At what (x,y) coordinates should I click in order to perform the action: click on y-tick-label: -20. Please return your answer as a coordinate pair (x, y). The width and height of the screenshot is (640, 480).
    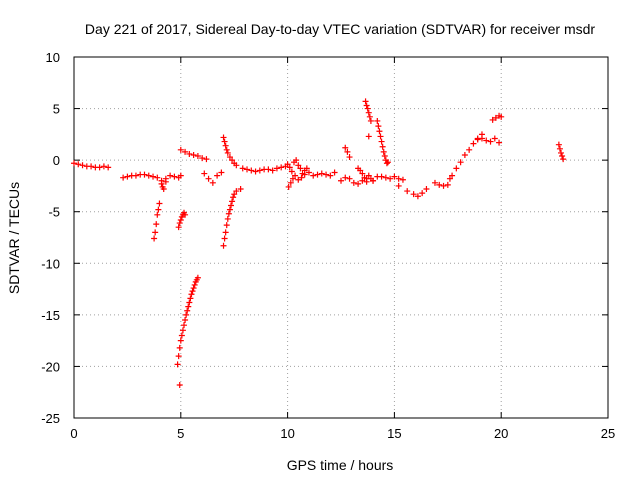
    Looking at the image, I should click on (50, 366).